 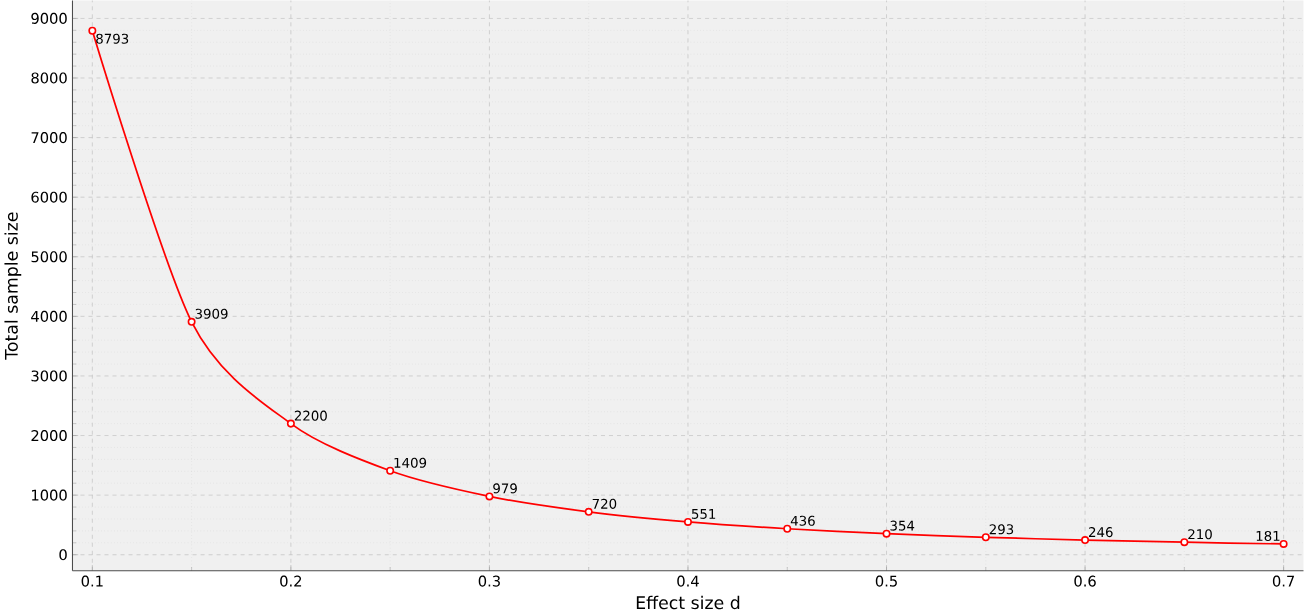 I want to click on y-tick-label: 8000, so click(x=49, y=78).